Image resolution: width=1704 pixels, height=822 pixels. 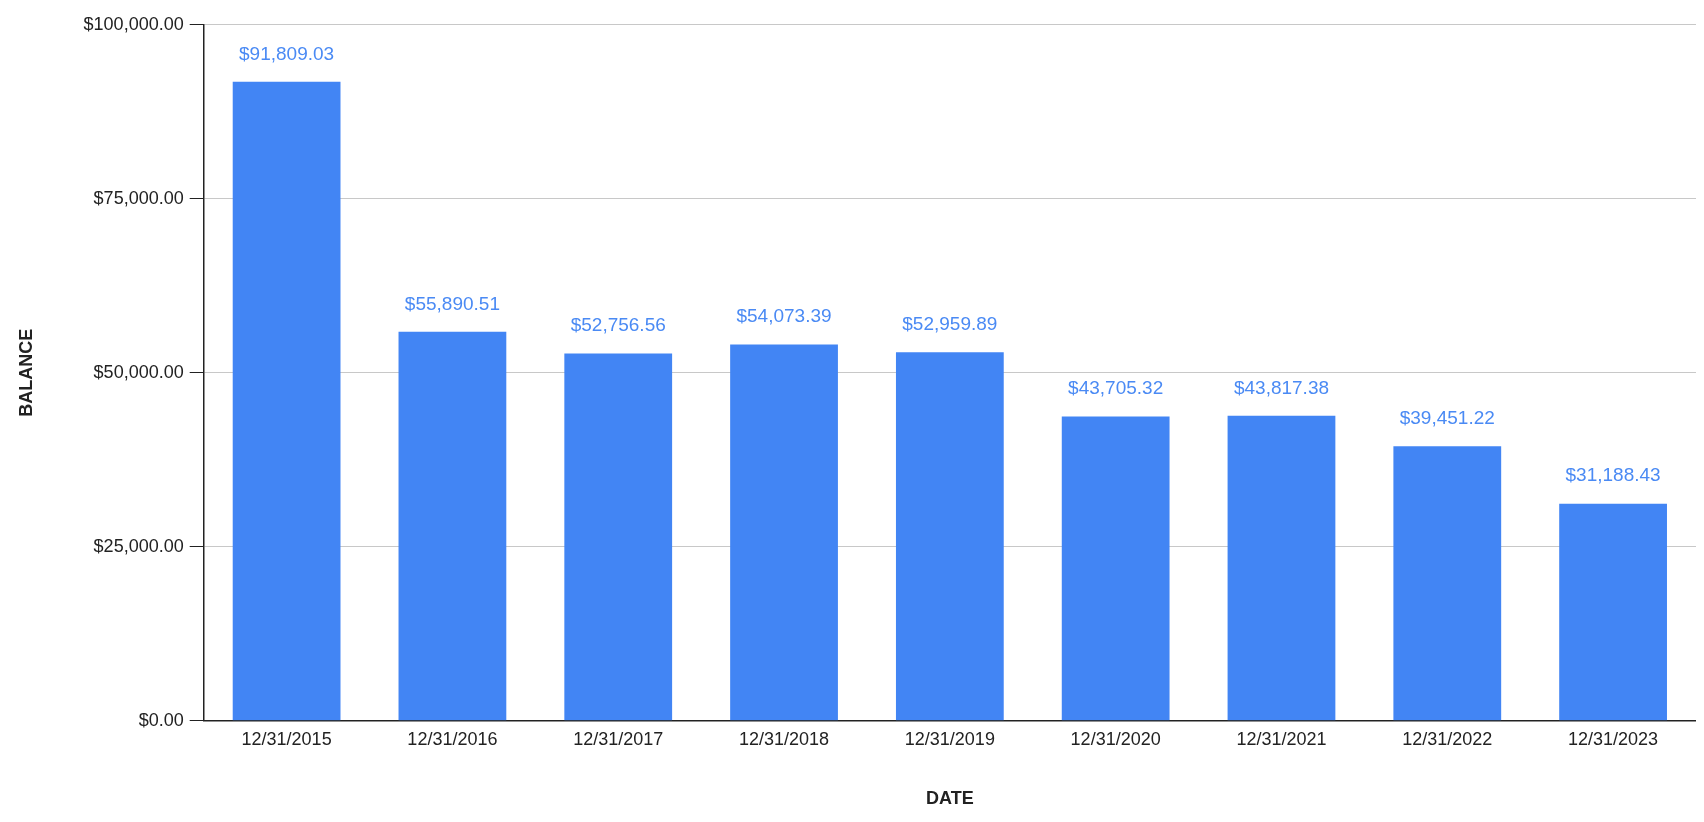 What do you see at coordinates (1447, 417) in the screenshot?
I see `data-label: $39,451.22` at bounding box center [1447, 417].